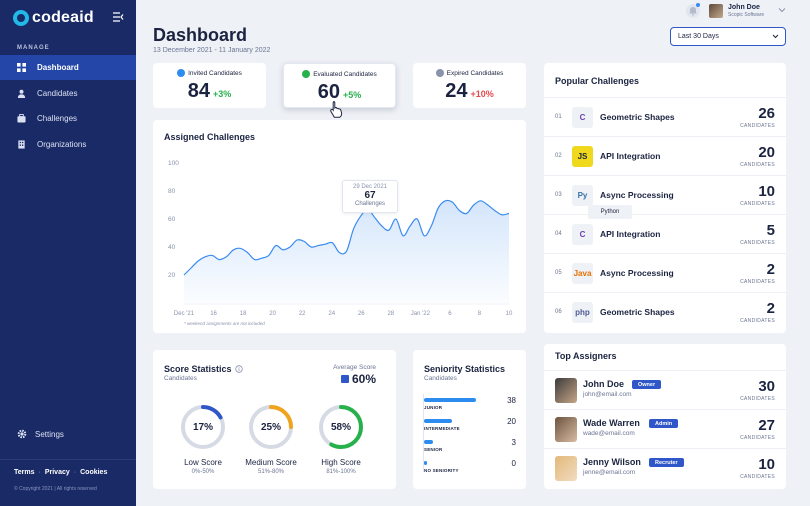 The width and height of the screenshot is (810, 506). I want to click on challenge-name: Geometric Shapes, so click(637, 312).